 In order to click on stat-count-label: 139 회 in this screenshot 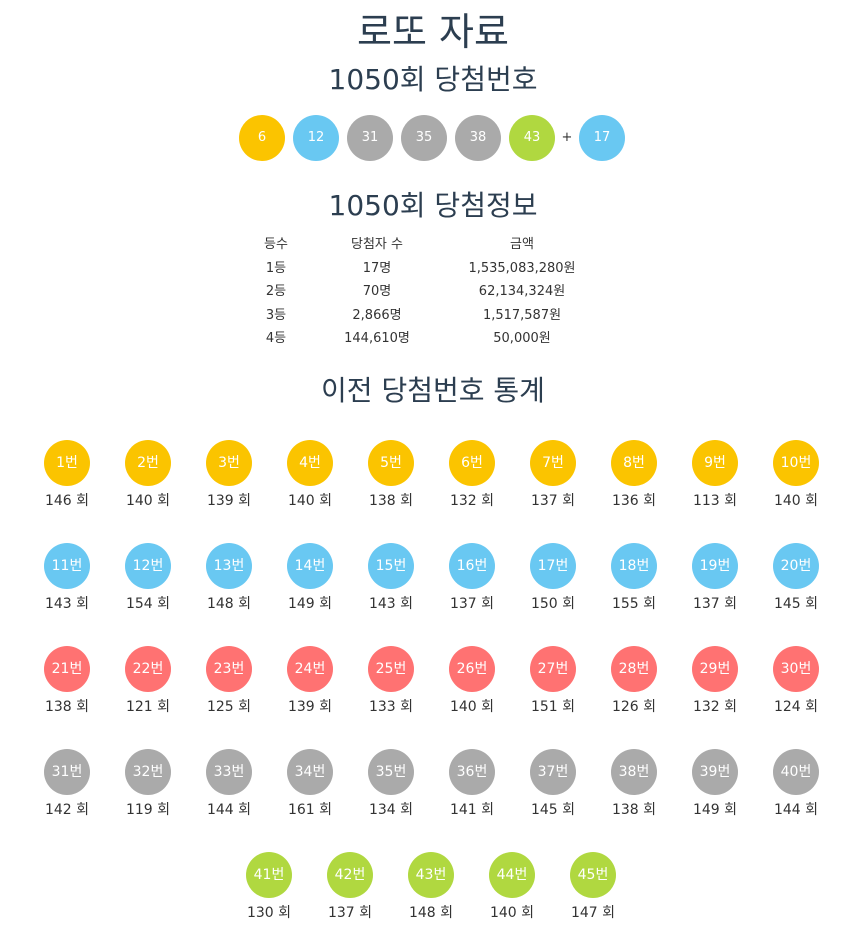, I will do `click(310, 707)`.